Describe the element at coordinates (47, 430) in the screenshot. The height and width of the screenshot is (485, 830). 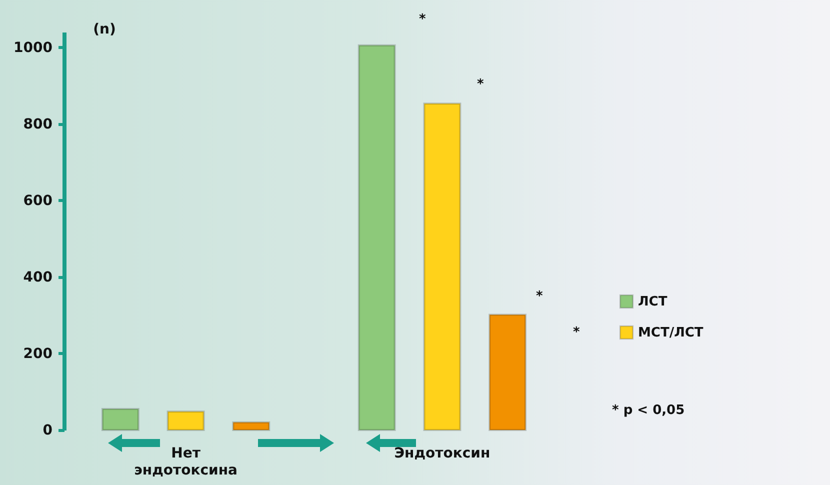
I see `y-tick-label: 0` at that location.